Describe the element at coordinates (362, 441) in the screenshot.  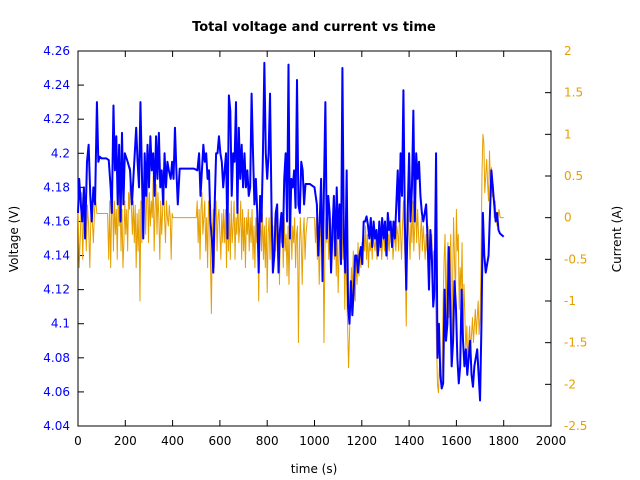
I see `x-tick-label: 1200` at that location.